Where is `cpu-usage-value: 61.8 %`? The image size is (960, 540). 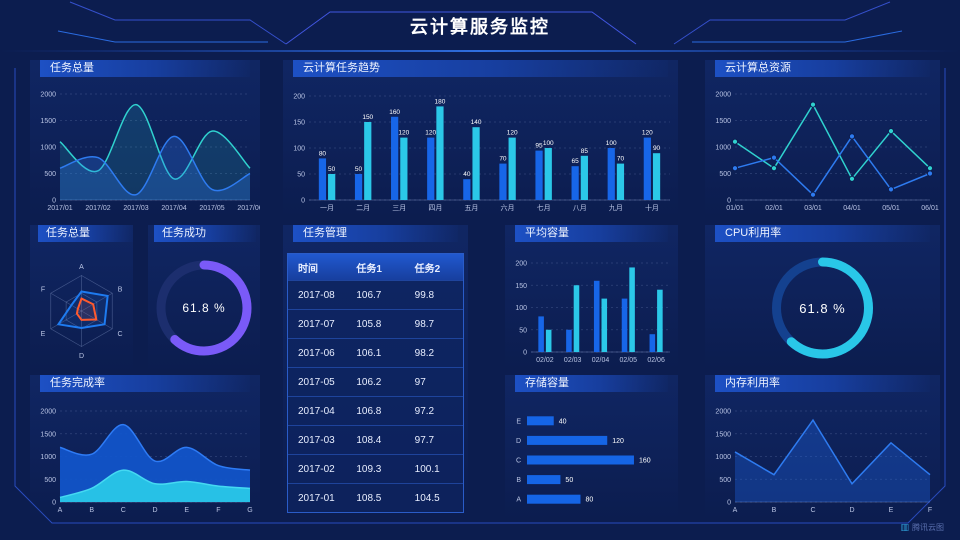 cpu-usage-value: 61.8 % is located at coordinates (822, 308).